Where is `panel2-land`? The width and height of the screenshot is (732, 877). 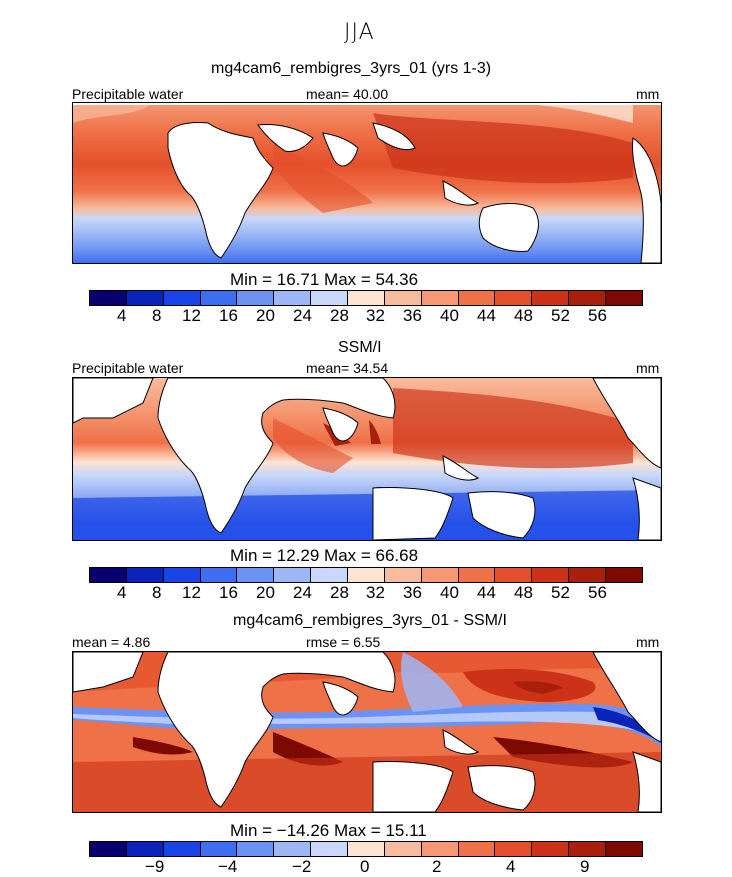 panel2-land is located at coordinates (367, 459).